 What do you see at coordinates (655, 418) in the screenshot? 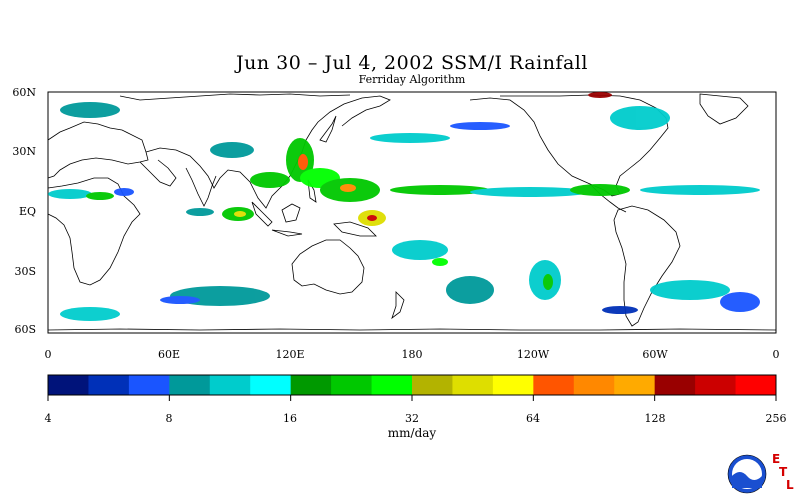
I see `colorbar-label-128: 128` at bounding box center [655, 418].